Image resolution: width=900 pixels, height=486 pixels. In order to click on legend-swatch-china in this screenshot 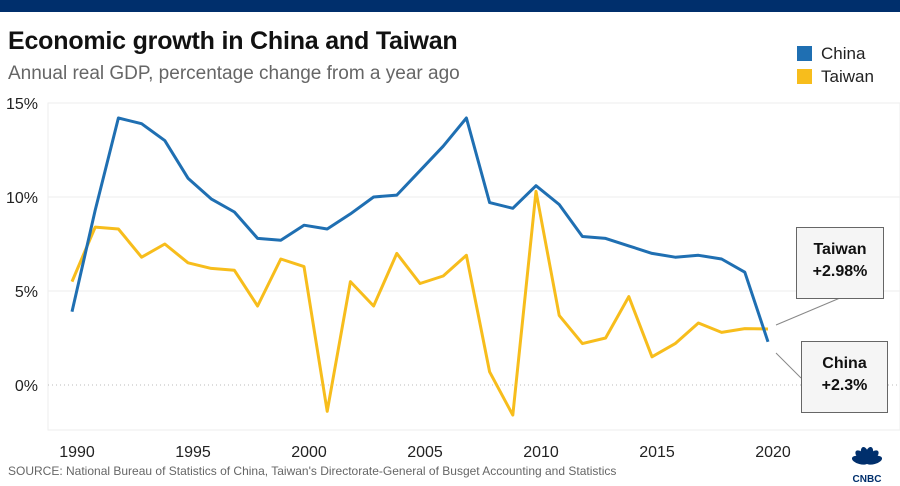, I will do `click(804, 53)`.